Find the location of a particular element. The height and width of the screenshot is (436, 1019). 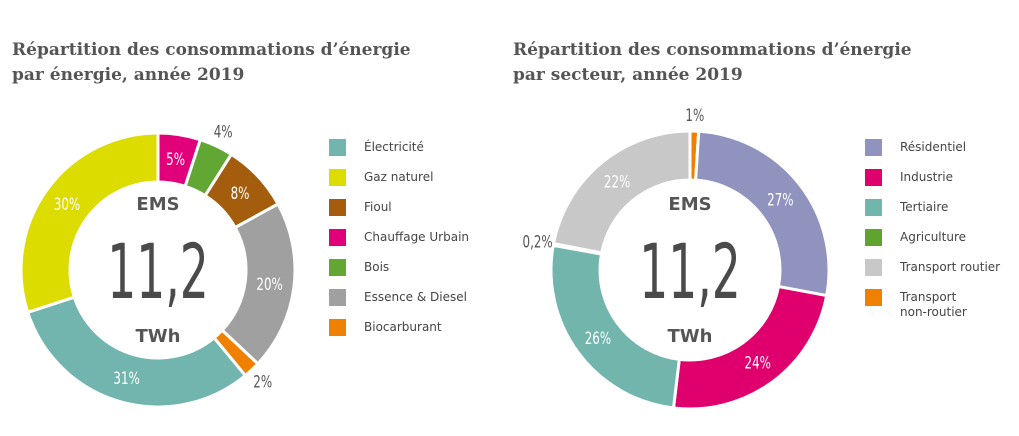

legend-label: Transport non-routier is located at coordinates (933, 304).